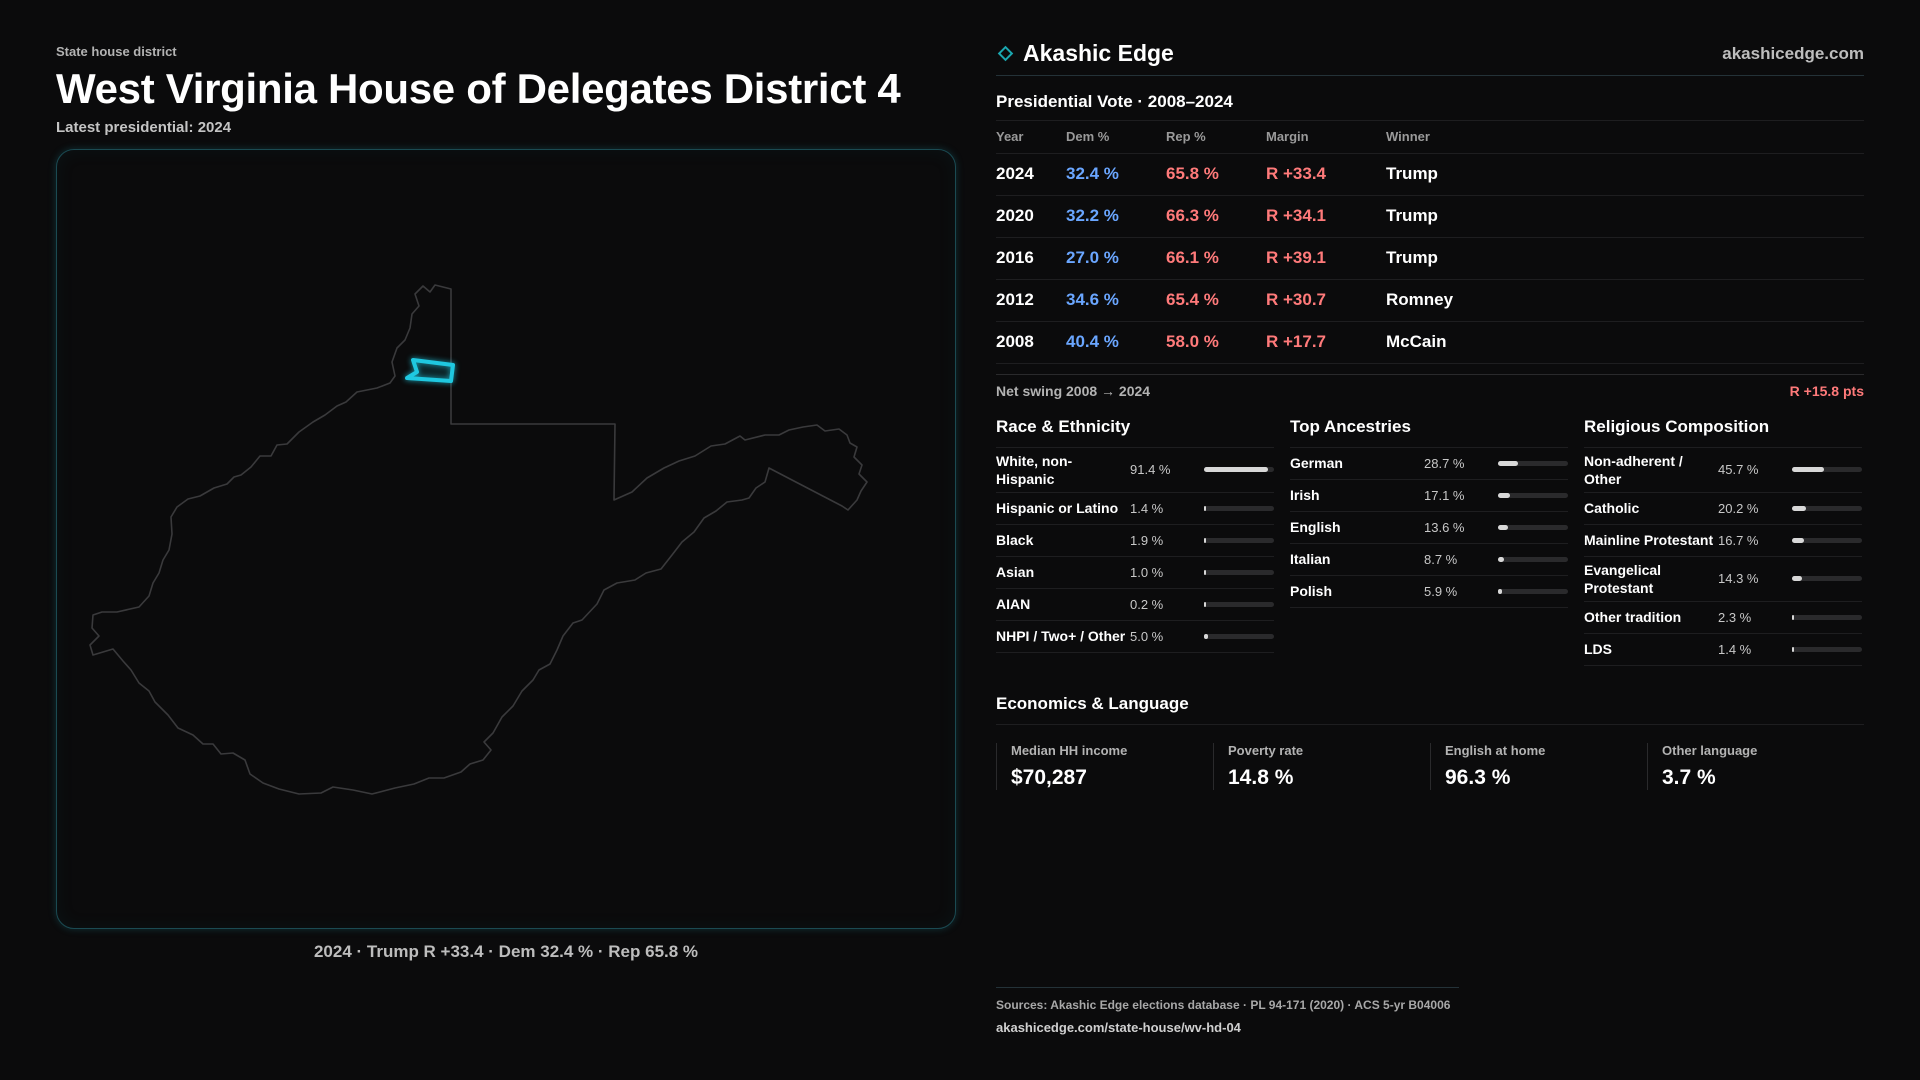 The image size is (1920, 1080). What do you see at coordinates (1723, 618) in the screenshot?
I see `list-item: Other tradition 2.3 %` at bounding box center [1723, 618].